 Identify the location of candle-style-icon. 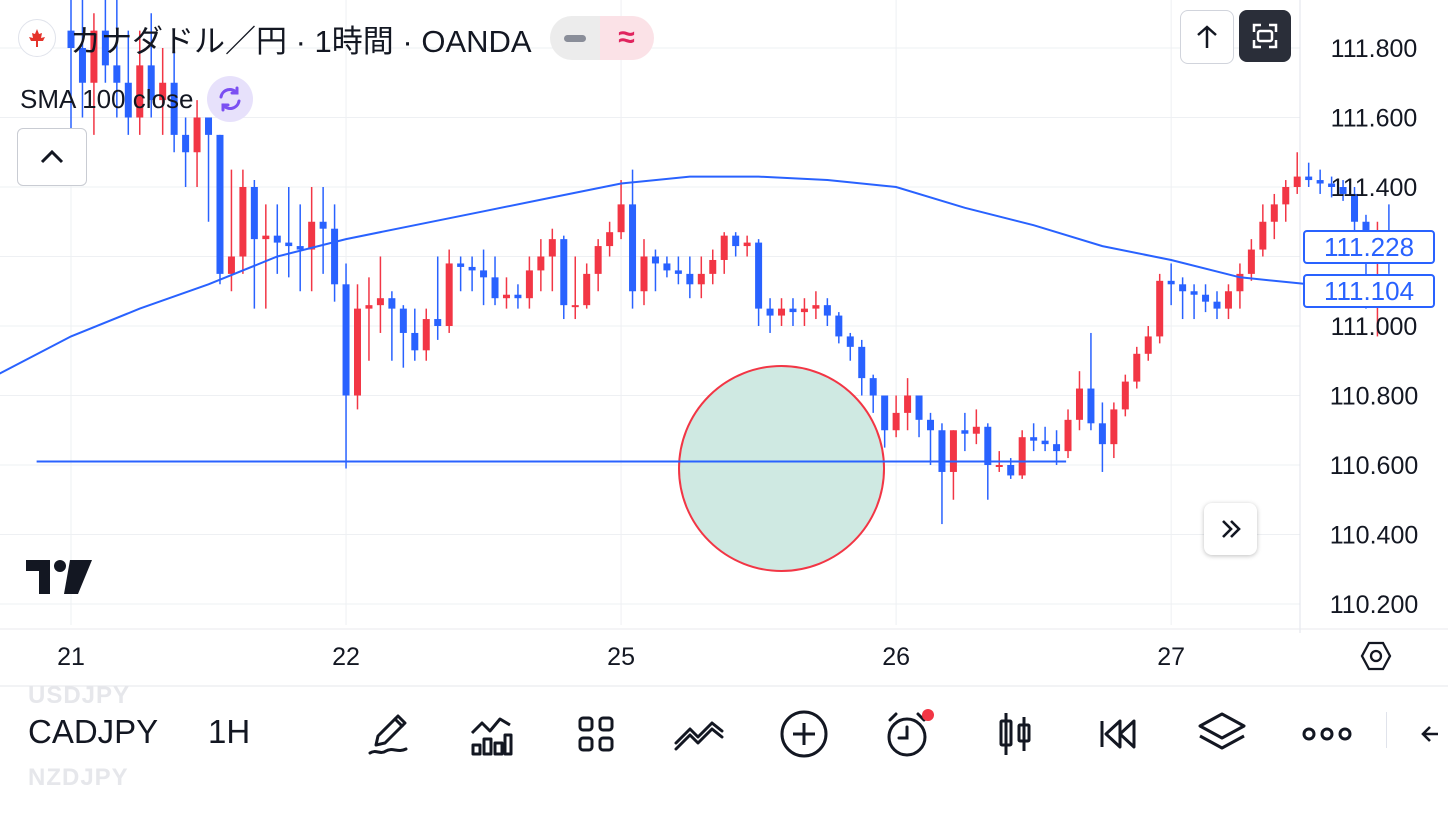
(1014, 734).